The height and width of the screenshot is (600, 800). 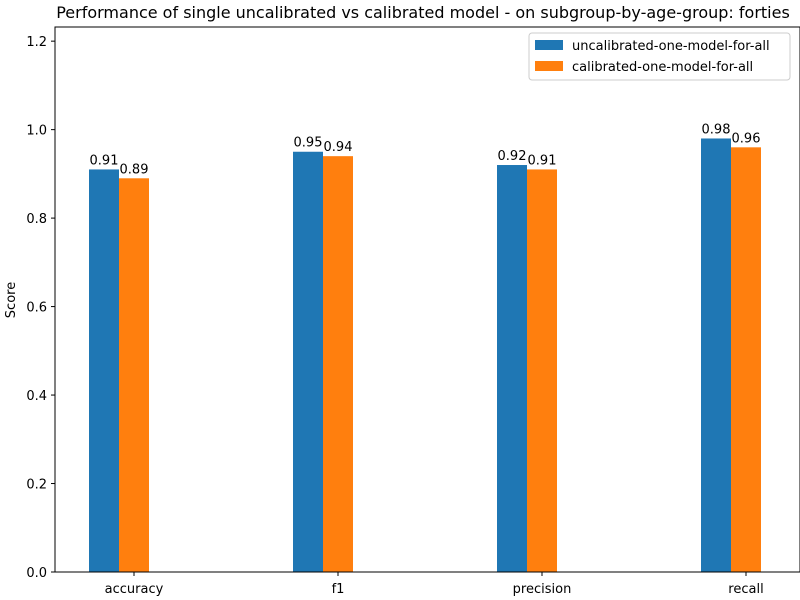 I want to click on bar-calibrated-recall, so click(x=746, y=359).